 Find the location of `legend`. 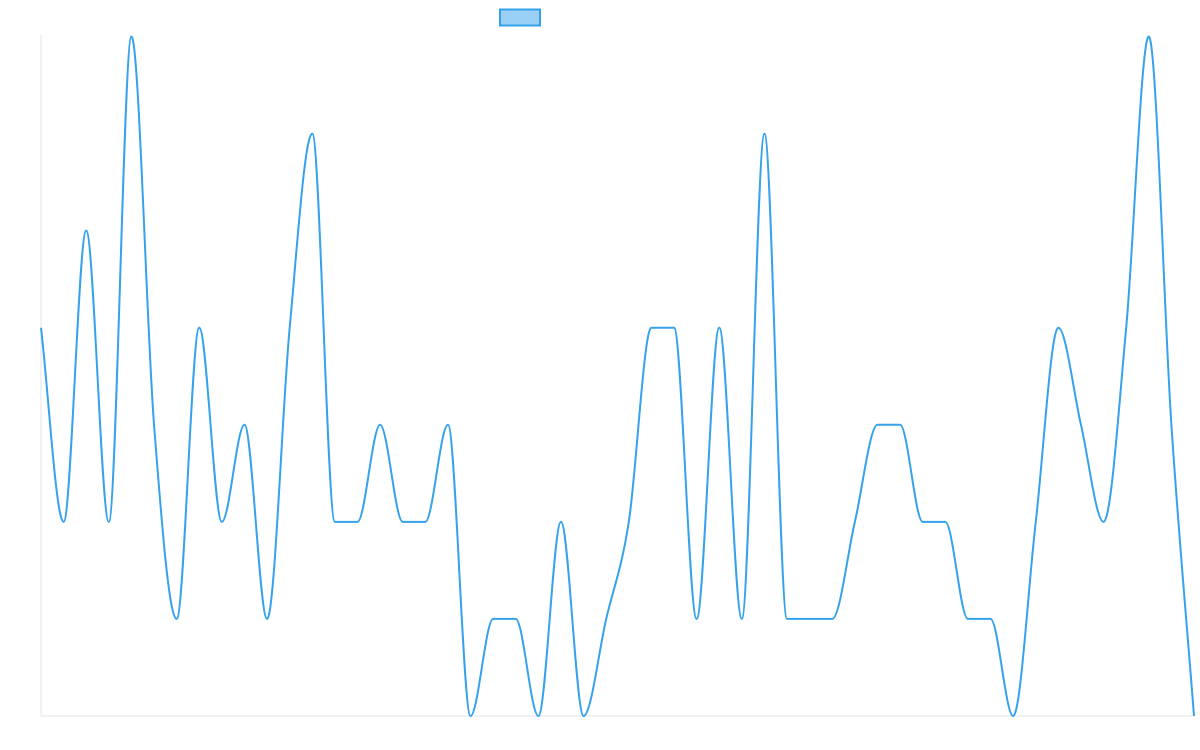

legend is located at coordinates (520, 17).